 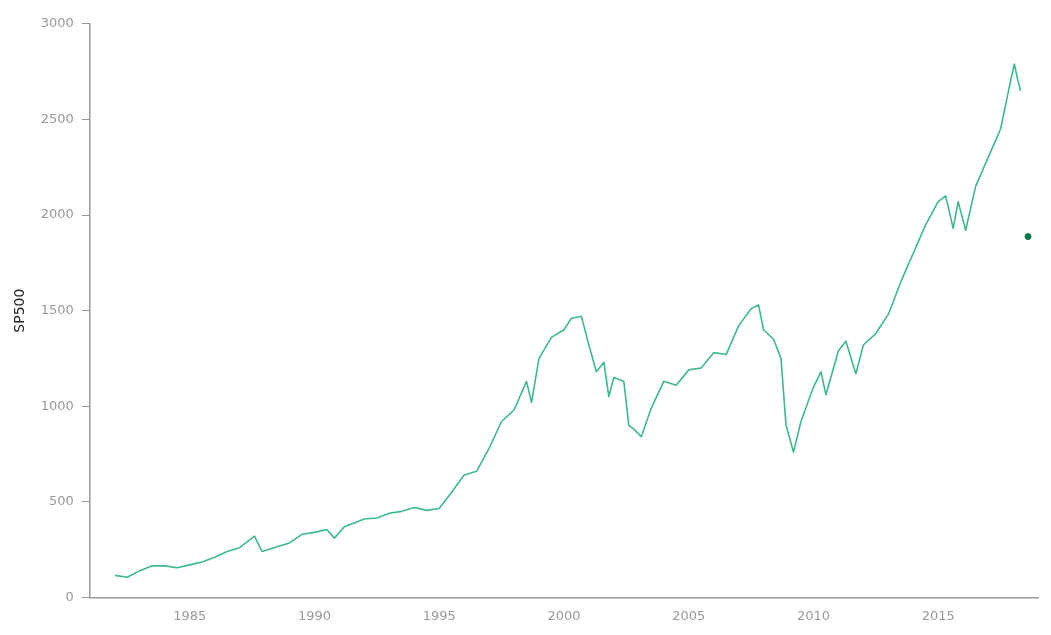 What do you see at coordinates (564, 615) in the screenshot?
I see `x-tick-label: 2000` at bounding box center [564, 615].